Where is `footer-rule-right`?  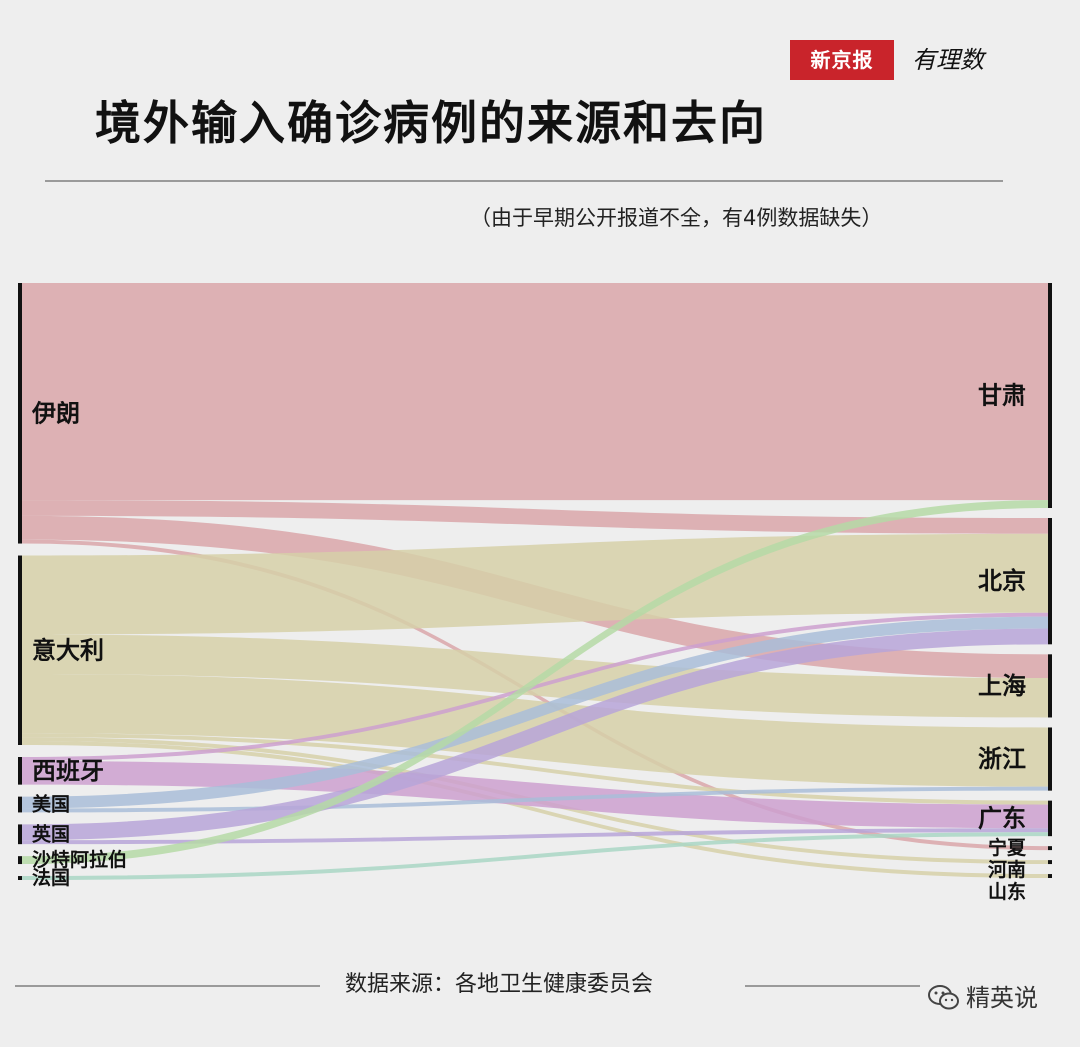
footer-rule-right is located at coordinates (832, 986).